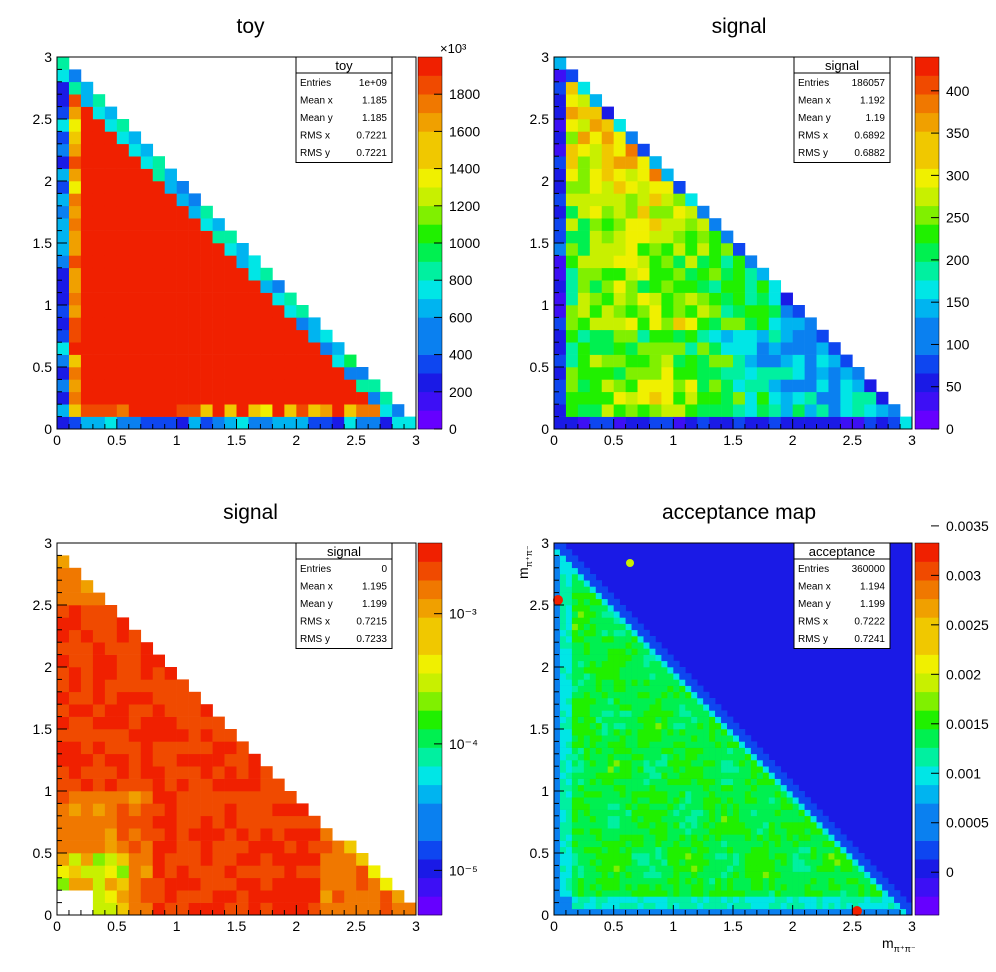 The width and height of the screenshot is (996, 972). What do you see at coordinates (316, 118) in the screenshot?
I see `stats-box-label: Mean y` at bounding box center [316, 118].